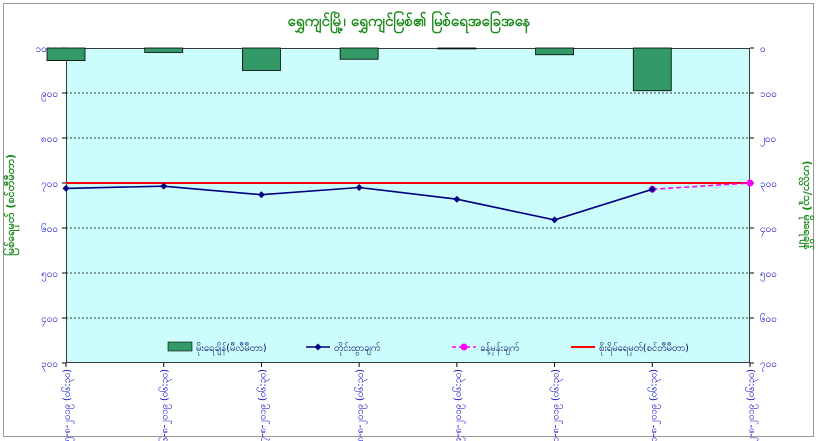 This screenshot has width=818, height=441. What do you see at coordinates (701, 186) in the screenshot?
I see `forecast-line` at bounding box center [701, 186].